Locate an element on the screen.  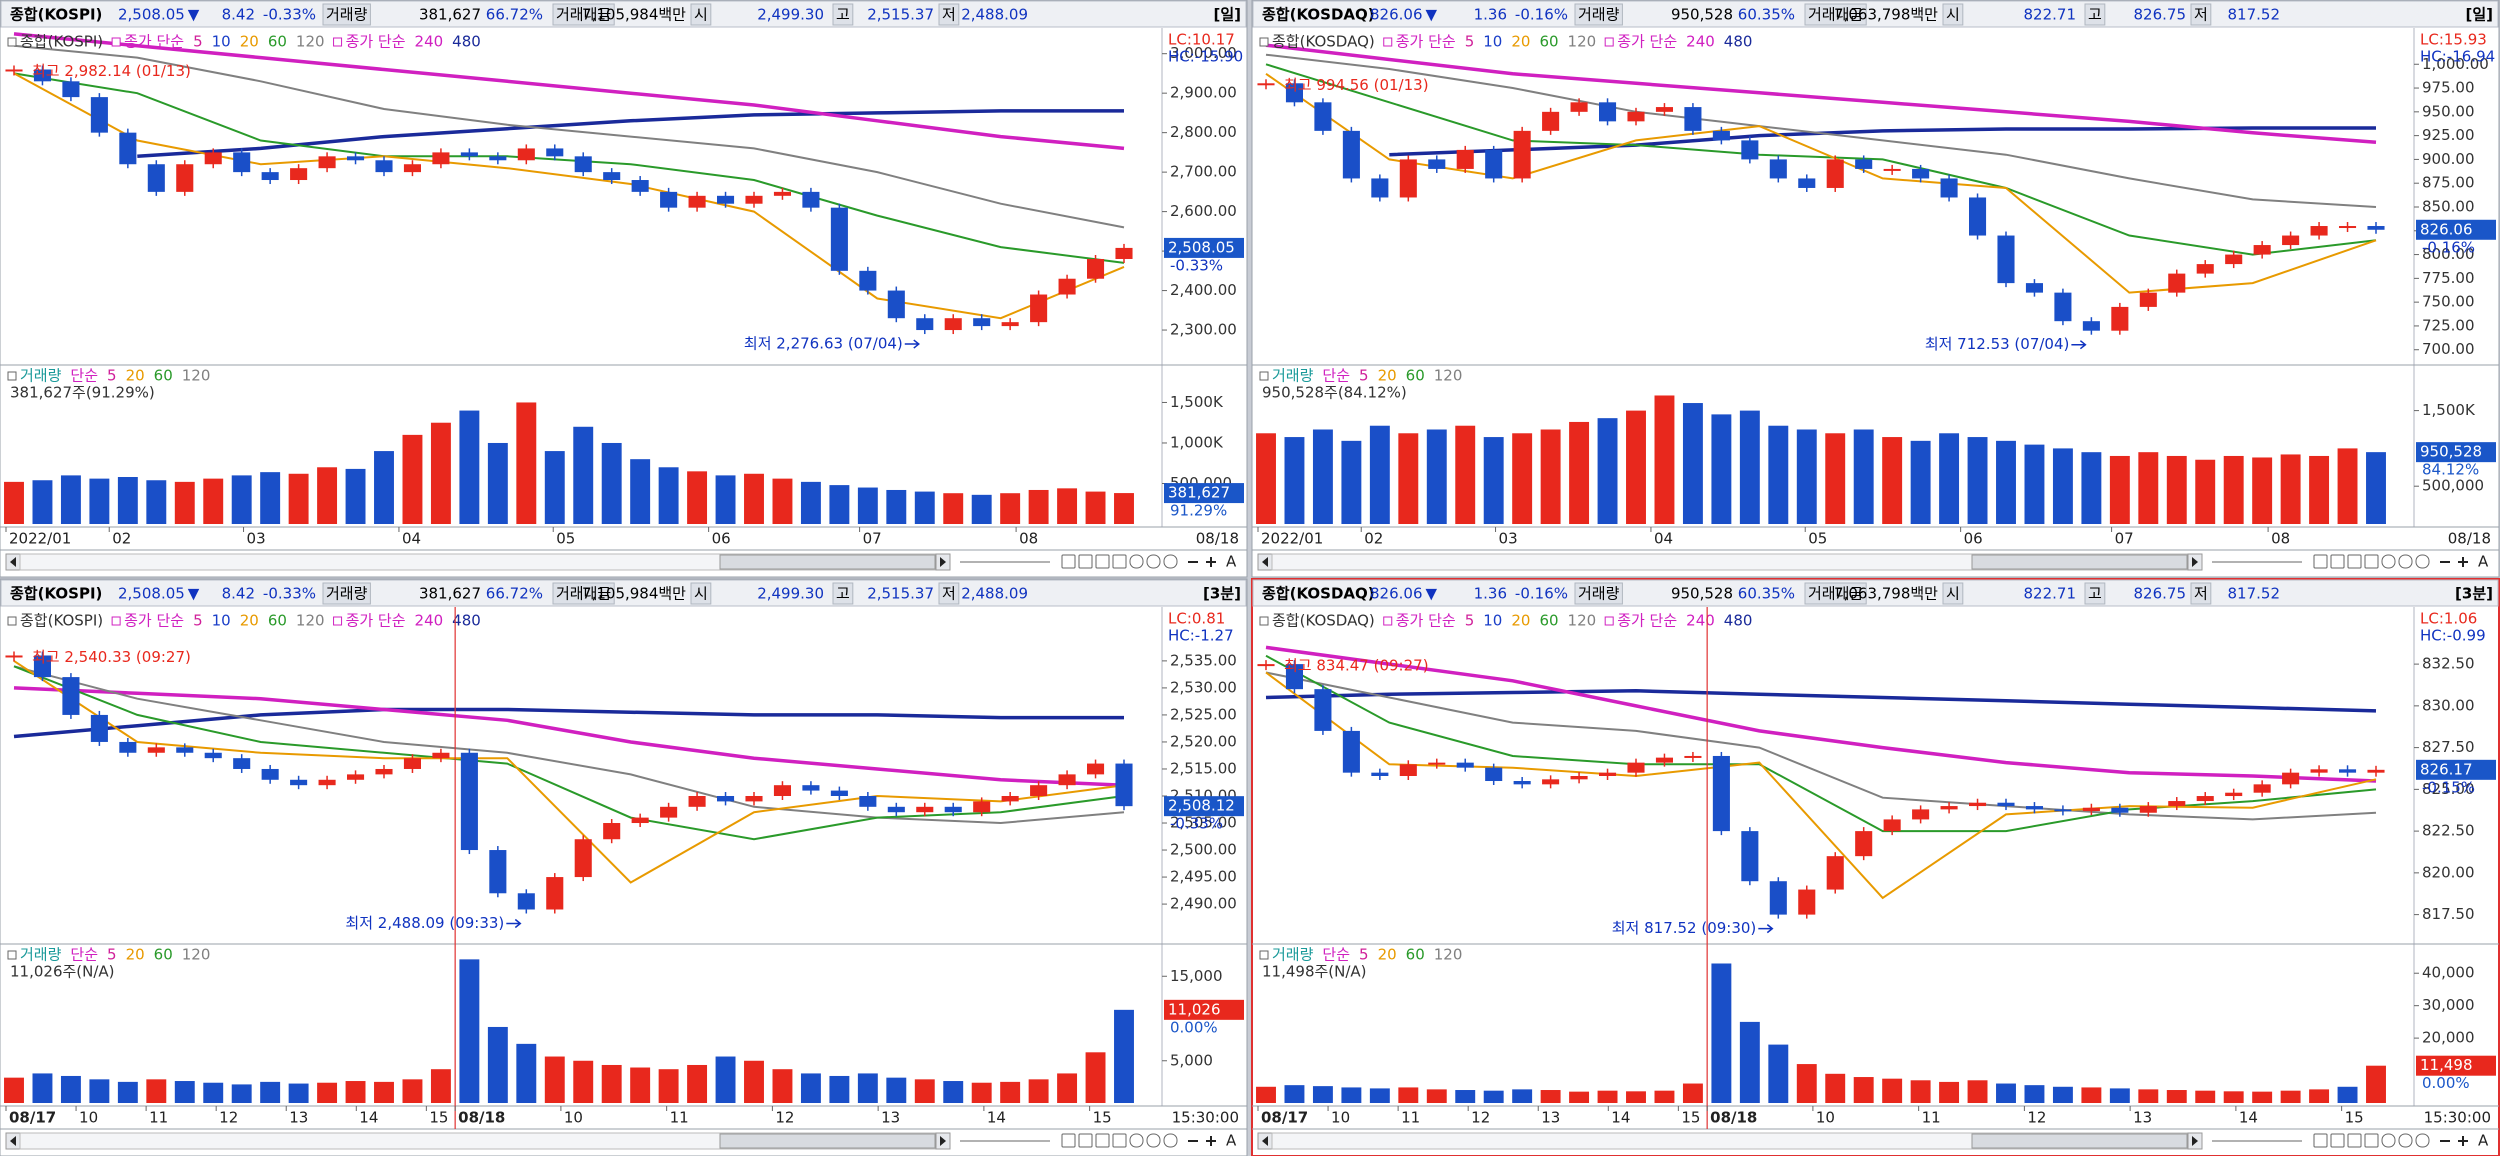
x-tick-label: 13 is located at coordinates (298, 1118).